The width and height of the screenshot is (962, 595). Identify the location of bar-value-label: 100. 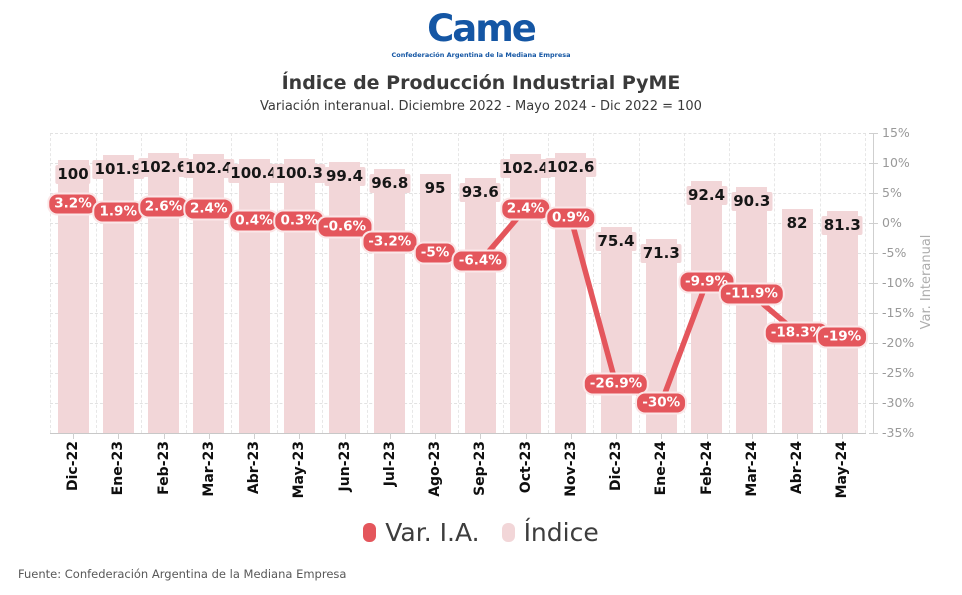
(73, 175).